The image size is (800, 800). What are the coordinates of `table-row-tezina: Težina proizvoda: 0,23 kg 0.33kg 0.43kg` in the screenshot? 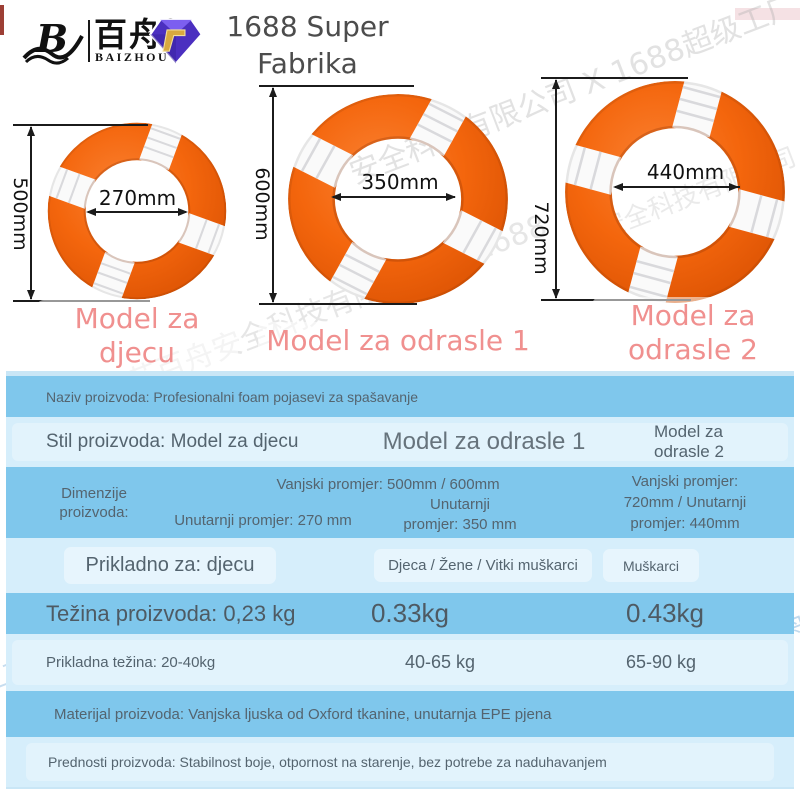 It's located at (400, 613).